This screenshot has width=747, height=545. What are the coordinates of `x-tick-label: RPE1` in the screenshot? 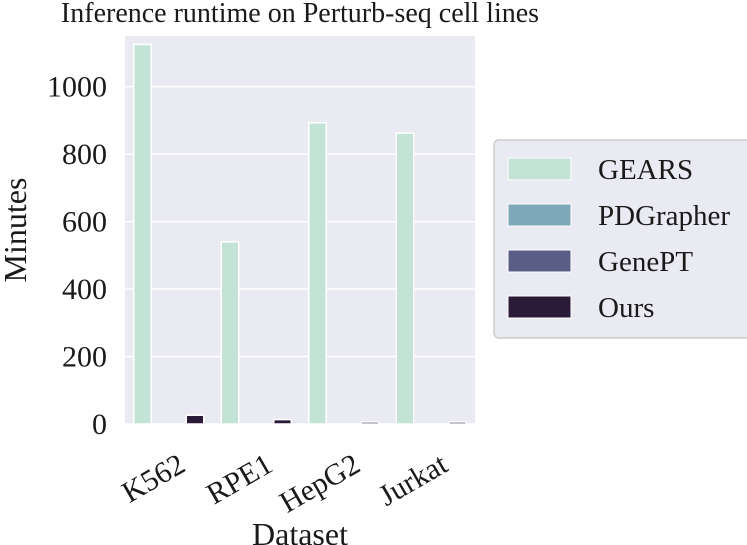 It's located at (239, 479).